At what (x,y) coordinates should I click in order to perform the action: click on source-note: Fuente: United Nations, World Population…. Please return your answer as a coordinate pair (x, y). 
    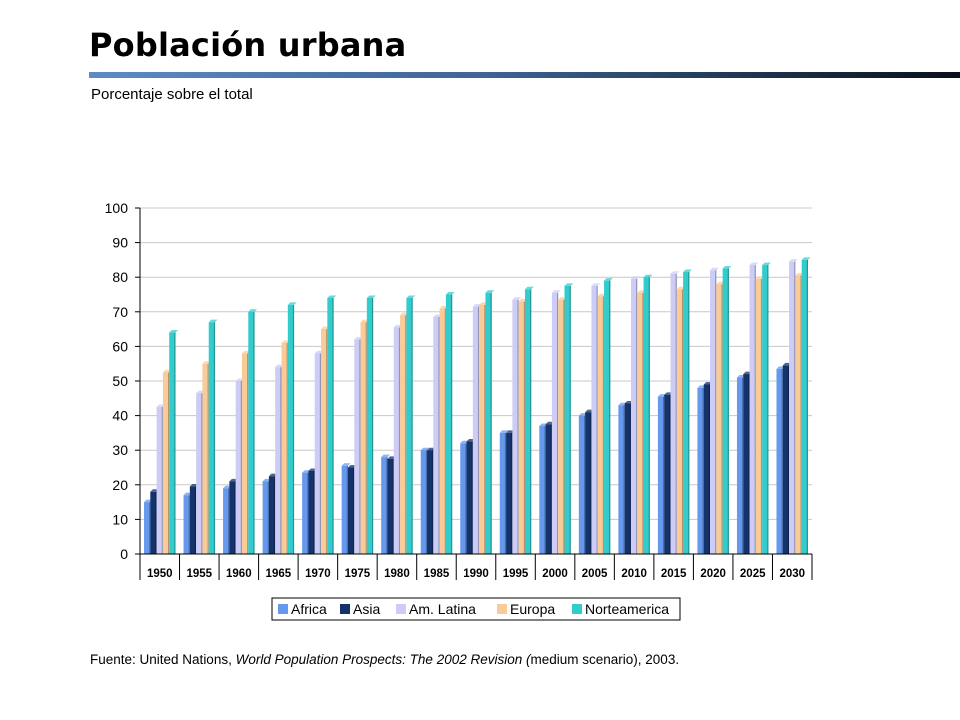
    Looking at the image, I should click on (384, 659).